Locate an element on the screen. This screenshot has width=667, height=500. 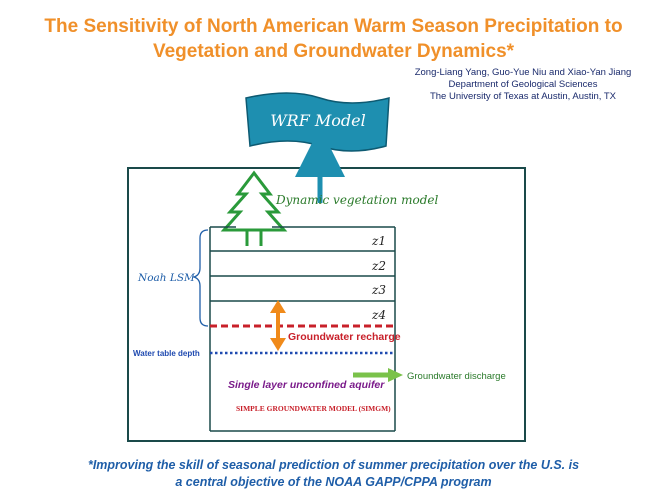
wrf-model-banner: WRF Model is located at coordinates (317, 122).